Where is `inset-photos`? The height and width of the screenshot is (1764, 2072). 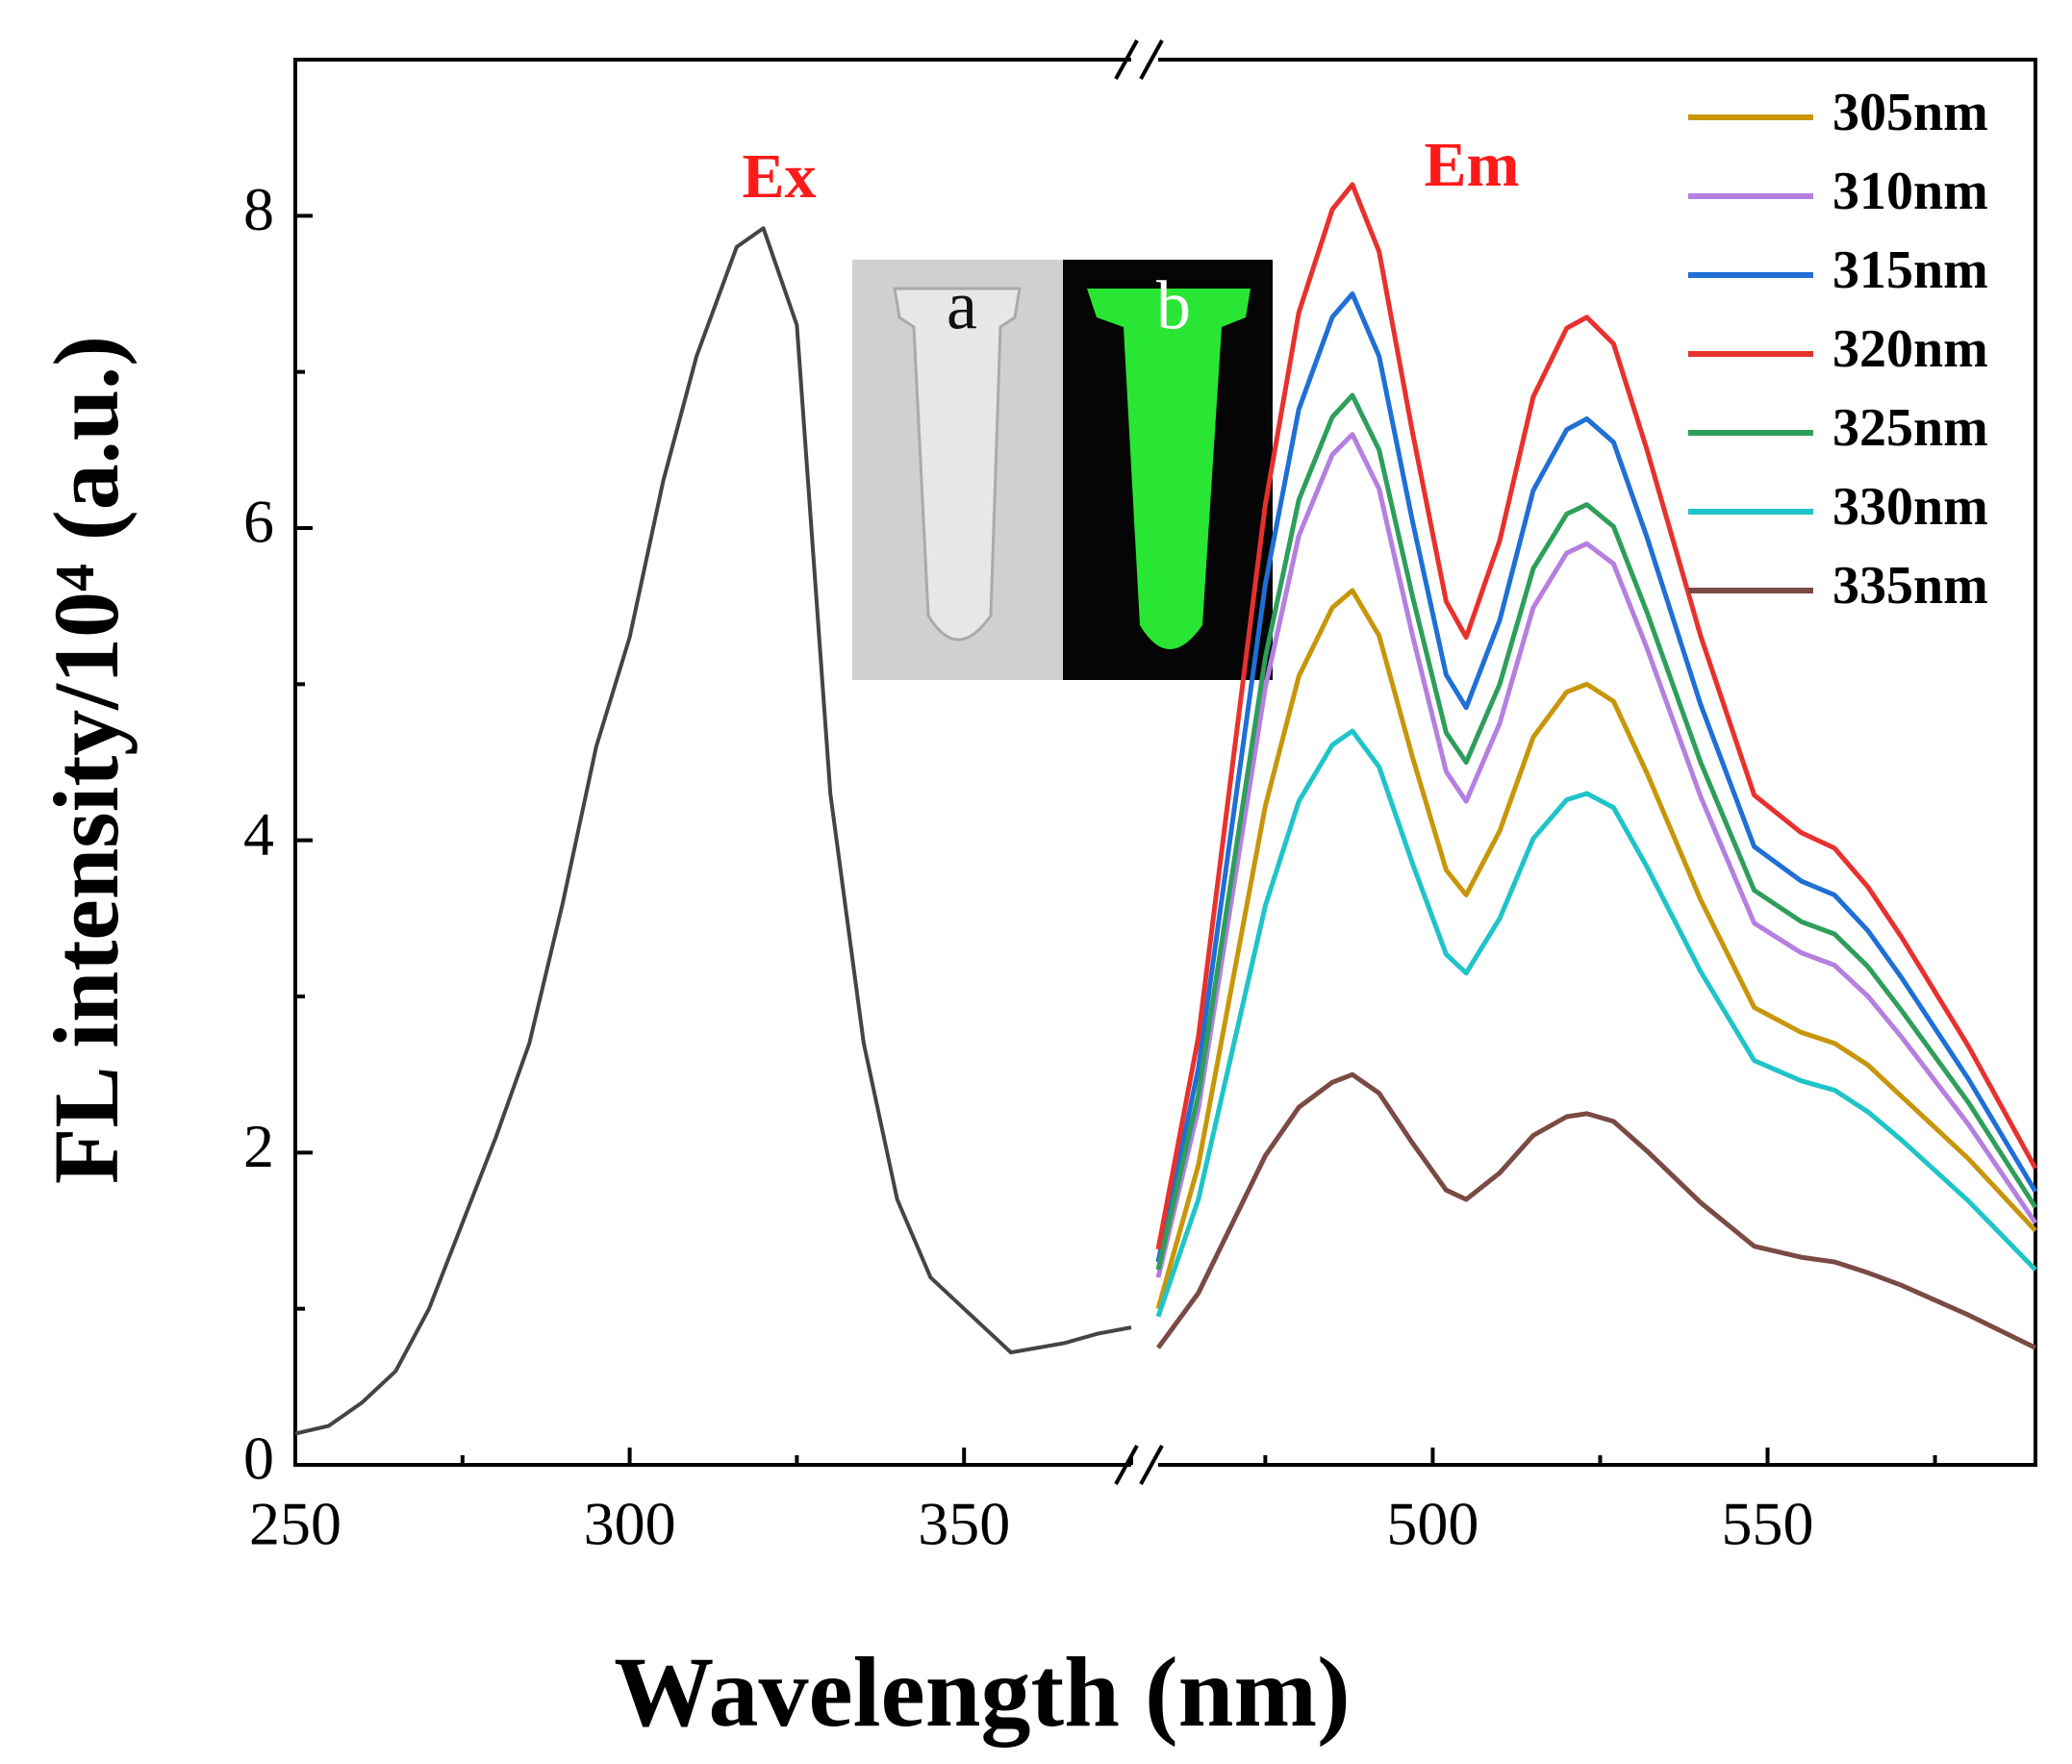 inset-photos is located at coordinates (1063, 470).